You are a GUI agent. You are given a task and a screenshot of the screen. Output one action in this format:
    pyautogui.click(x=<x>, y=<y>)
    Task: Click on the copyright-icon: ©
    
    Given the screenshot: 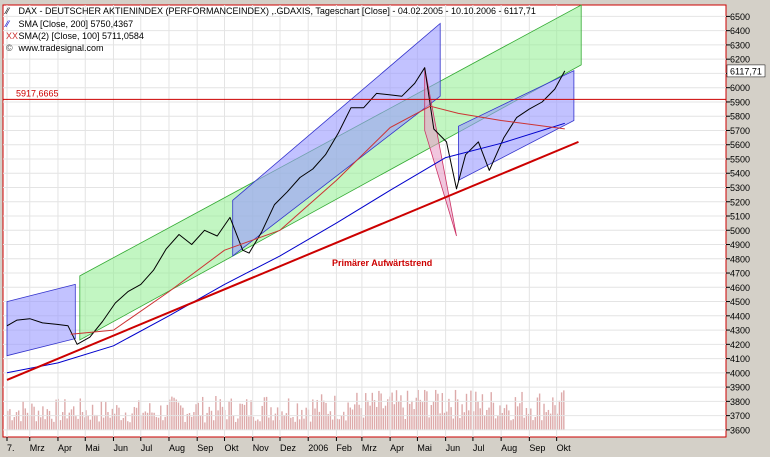 What is the action you would take?
    pyautogui.click(x=9, y=48)
    